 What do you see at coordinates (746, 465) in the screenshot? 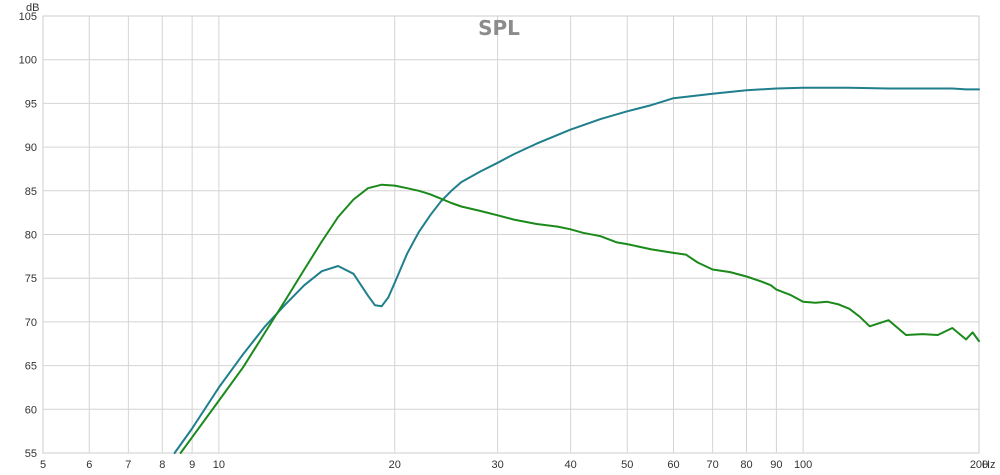
I see `x-tick-label: 80` at bounding box center [746, 465].